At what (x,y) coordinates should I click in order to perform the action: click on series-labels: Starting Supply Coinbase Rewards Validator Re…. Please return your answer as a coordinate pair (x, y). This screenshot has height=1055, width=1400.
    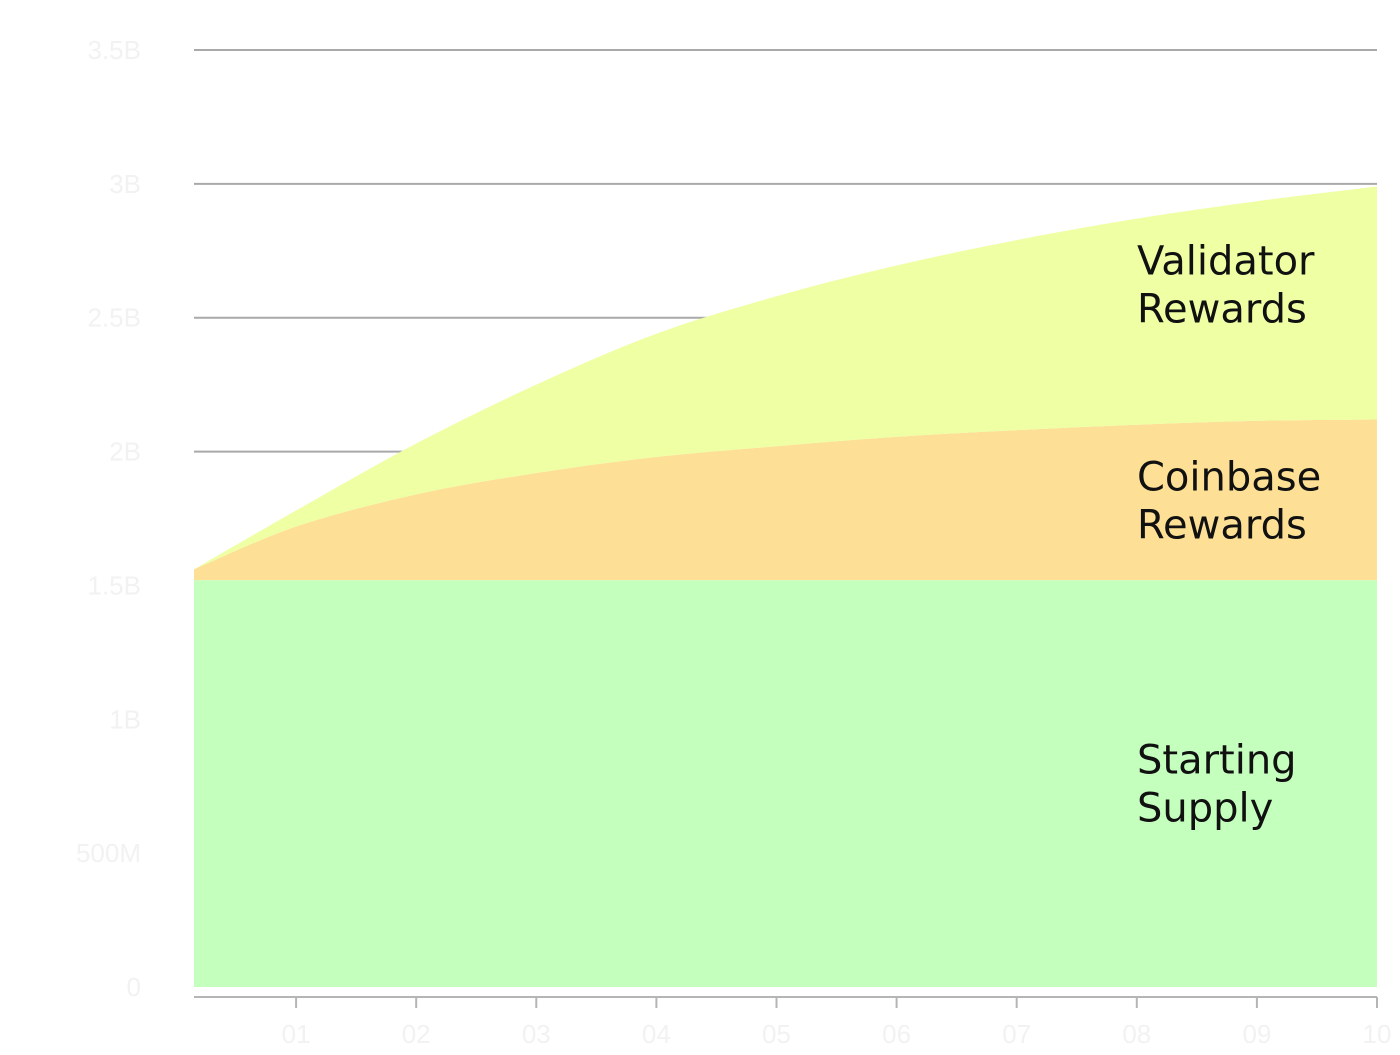
    Looking at the image, I should click on (1229, 535).